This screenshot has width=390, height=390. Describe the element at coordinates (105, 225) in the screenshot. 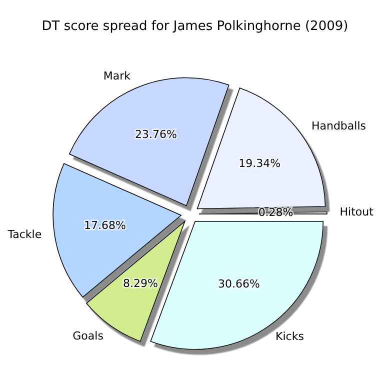

I see `data-label: 17.68%` at that location.